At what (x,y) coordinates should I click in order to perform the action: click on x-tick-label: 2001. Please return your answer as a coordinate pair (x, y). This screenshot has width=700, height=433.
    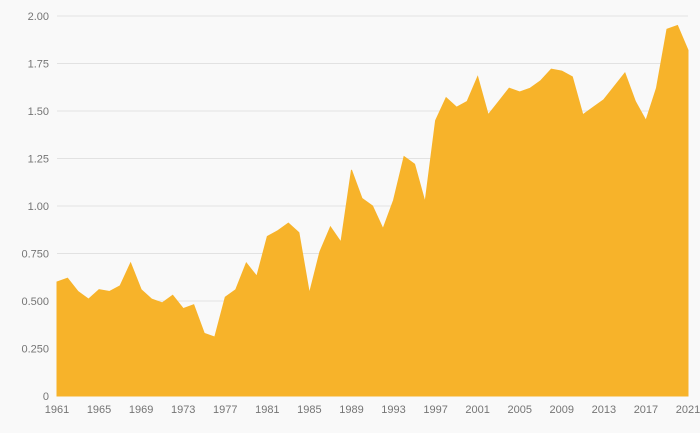
    Looking at the image, I should click on (477, 410).